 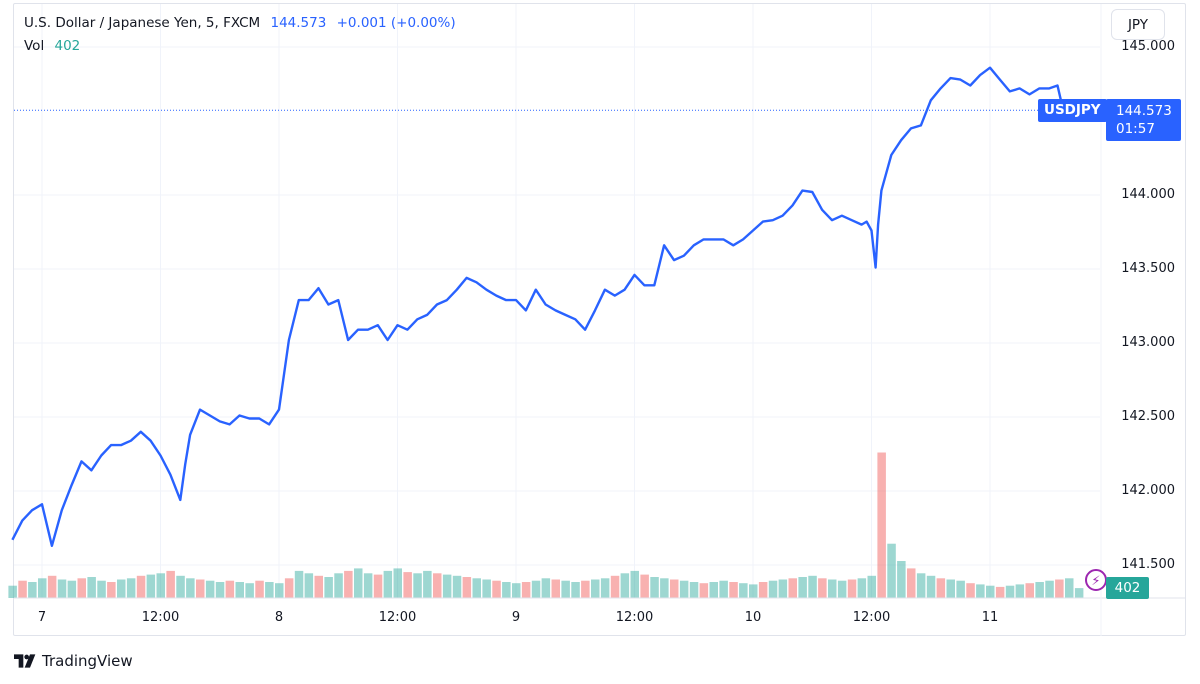 I want to click on time-tick-label: 8, so click(x=279, y=617).